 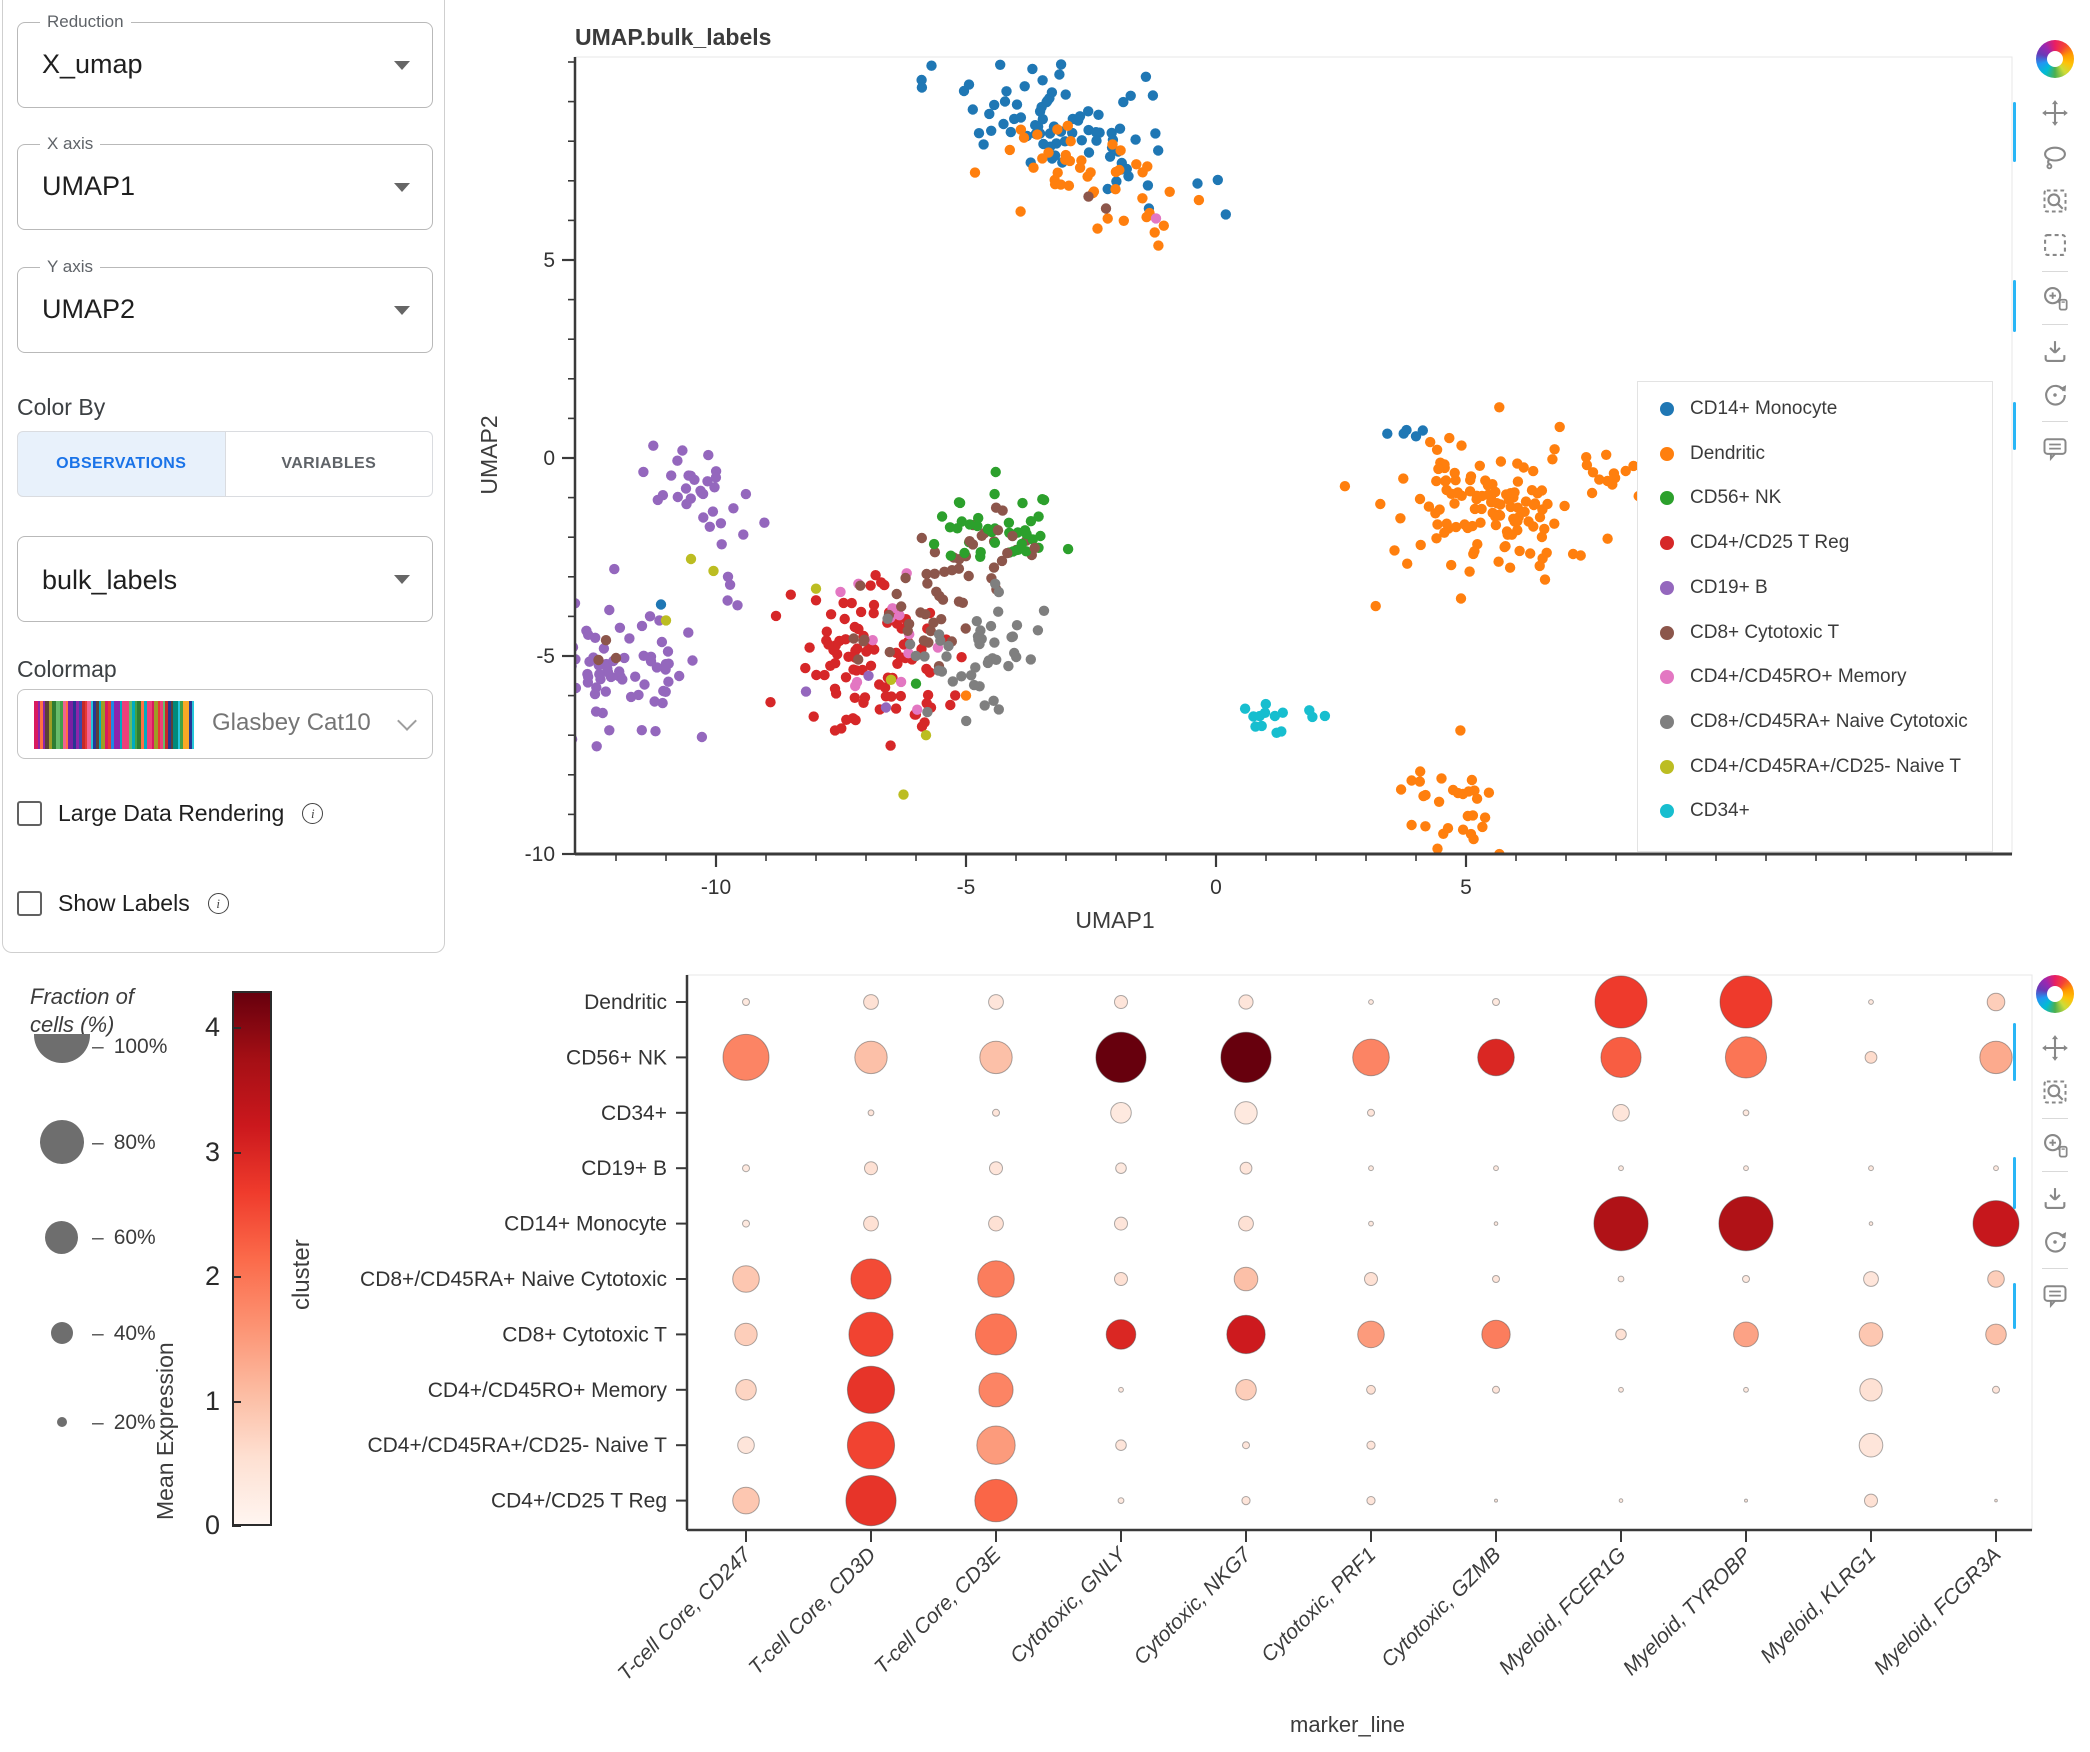 I want to click on svg-text: UMAP2, so click(x=489, y=454).